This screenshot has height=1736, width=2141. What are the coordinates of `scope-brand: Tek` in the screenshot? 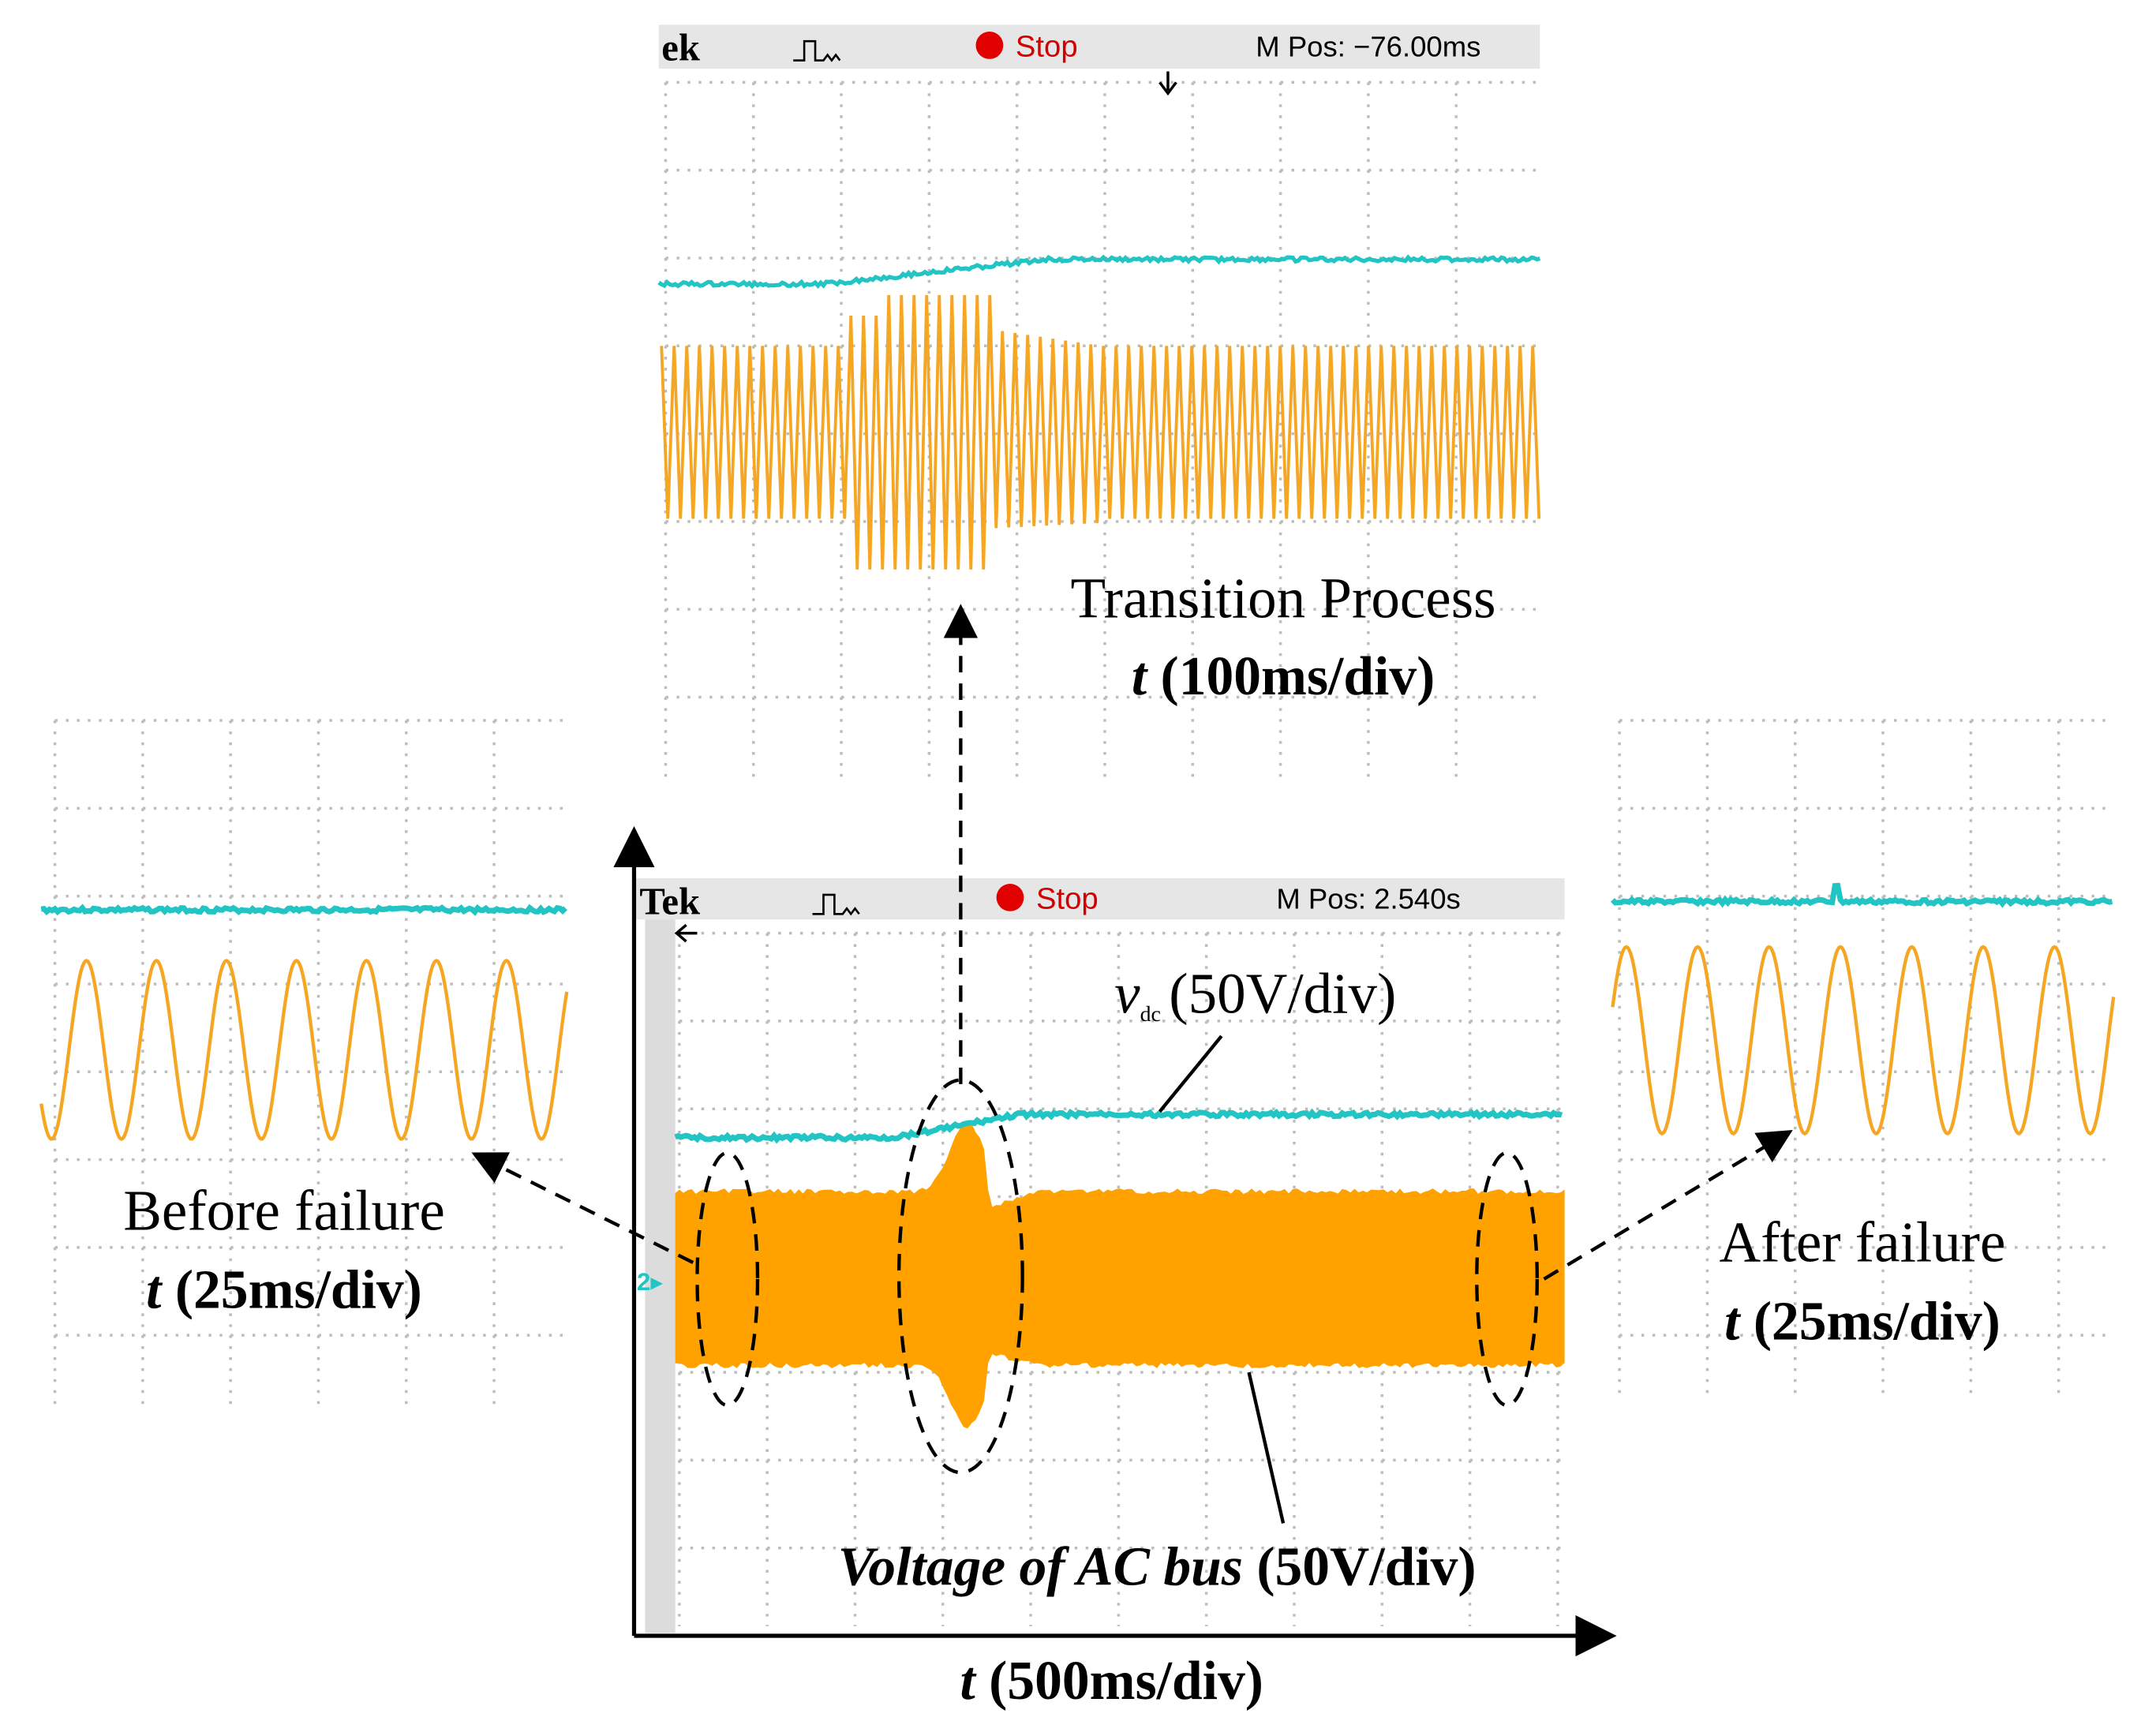 It's located at (669, 901).